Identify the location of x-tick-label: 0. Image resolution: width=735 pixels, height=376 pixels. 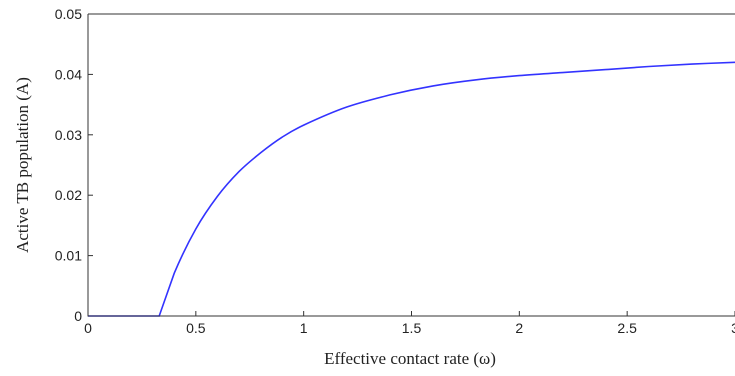
(88, 328).